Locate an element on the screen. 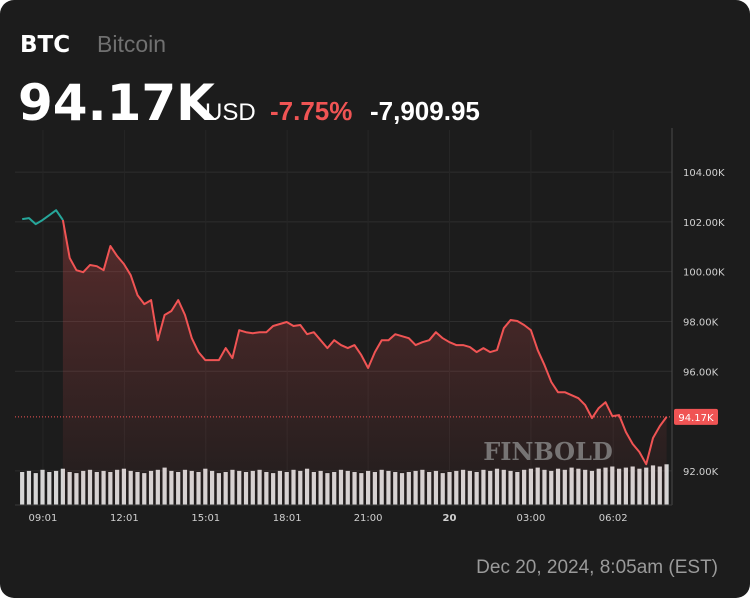  x-tick-label: 09:01 is located at coordinates (43, 518).